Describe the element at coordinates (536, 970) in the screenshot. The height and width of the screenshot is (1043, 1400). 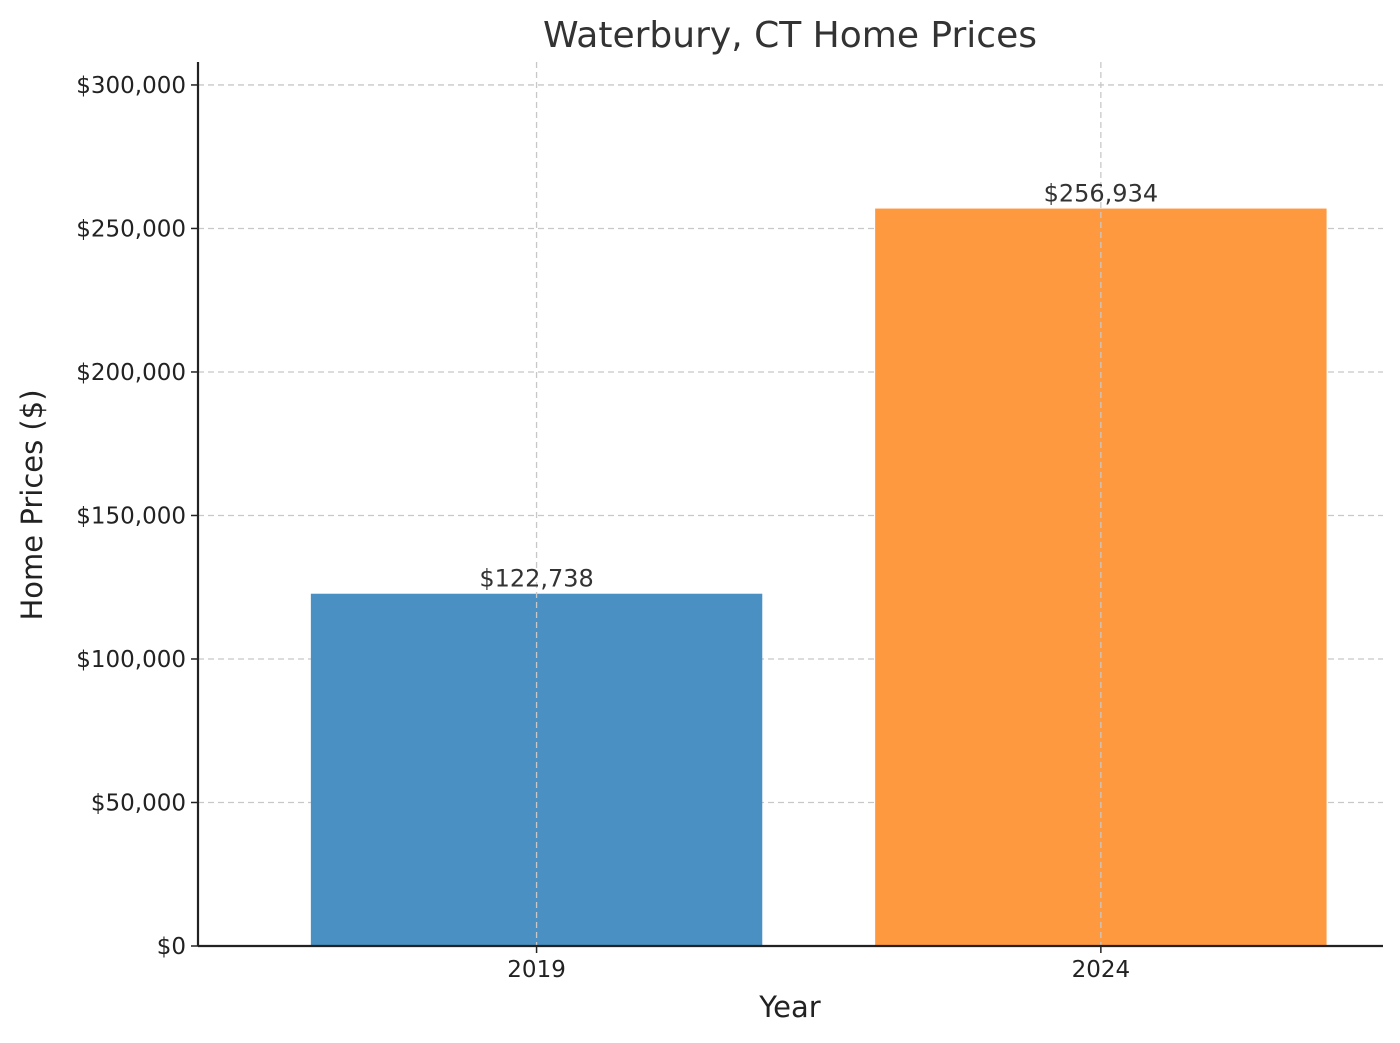
I see `x-tick-label: 2019` at that location.